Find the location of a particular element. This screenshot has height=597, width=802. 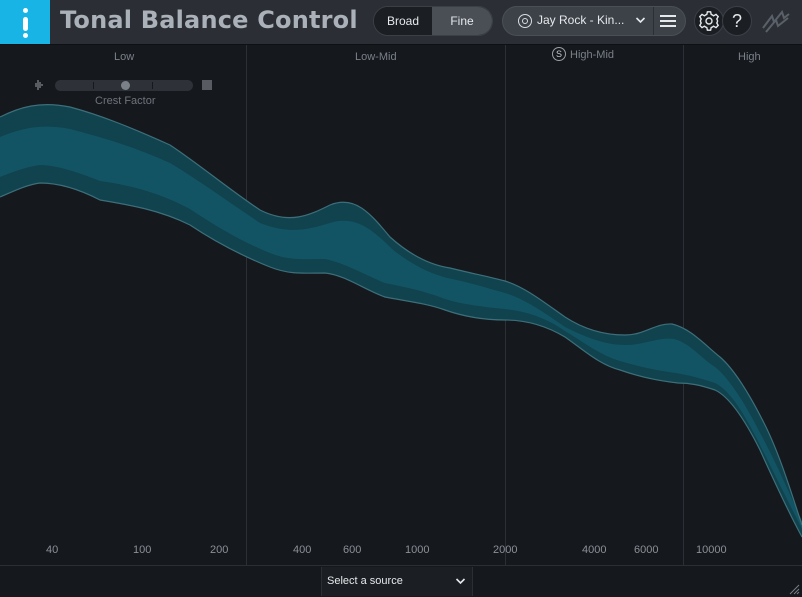

source-select: Select a source is located at coordinates (397, 581).